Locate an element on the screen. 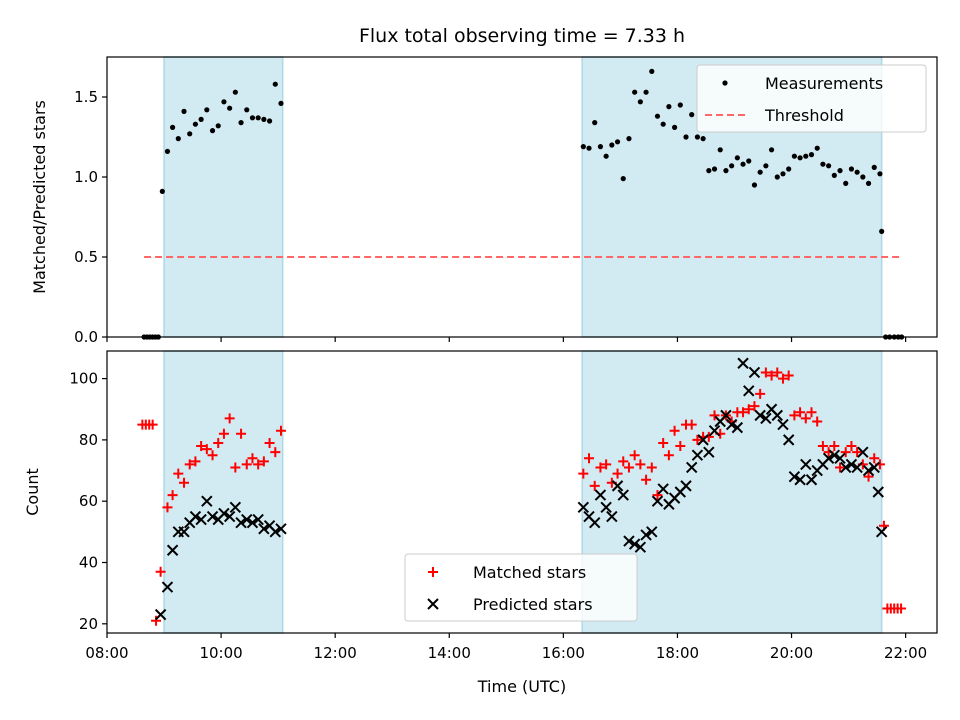 The height and width of the screenshot is (720, 960). legend-box is located at coordinates (811, 98).